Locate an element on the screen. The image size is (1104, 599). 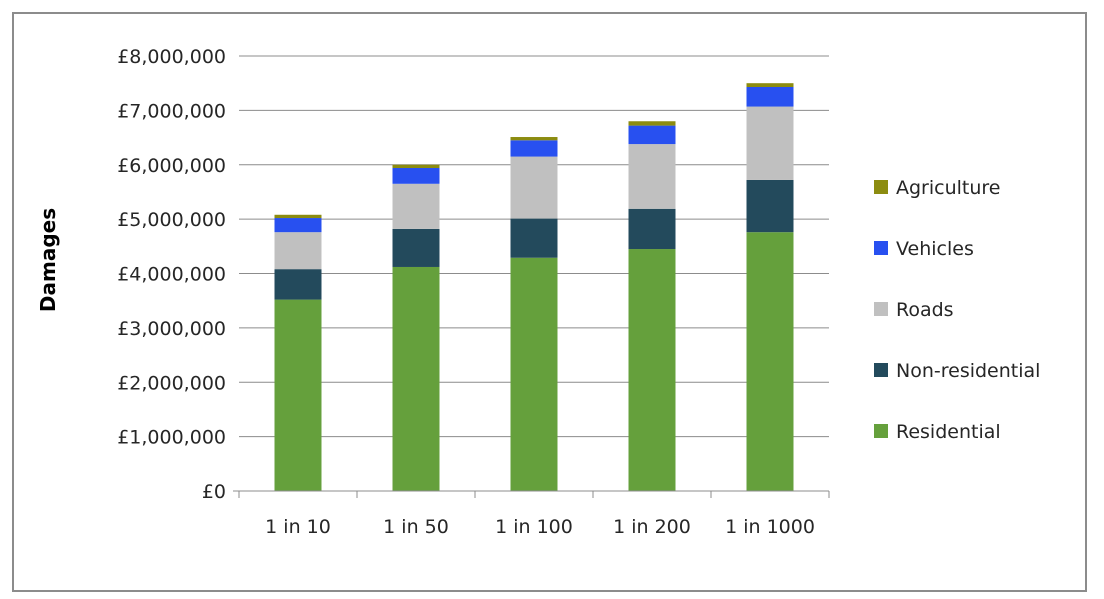
y-tick-label: £6,000,000 is located at coordinates (171, 166).